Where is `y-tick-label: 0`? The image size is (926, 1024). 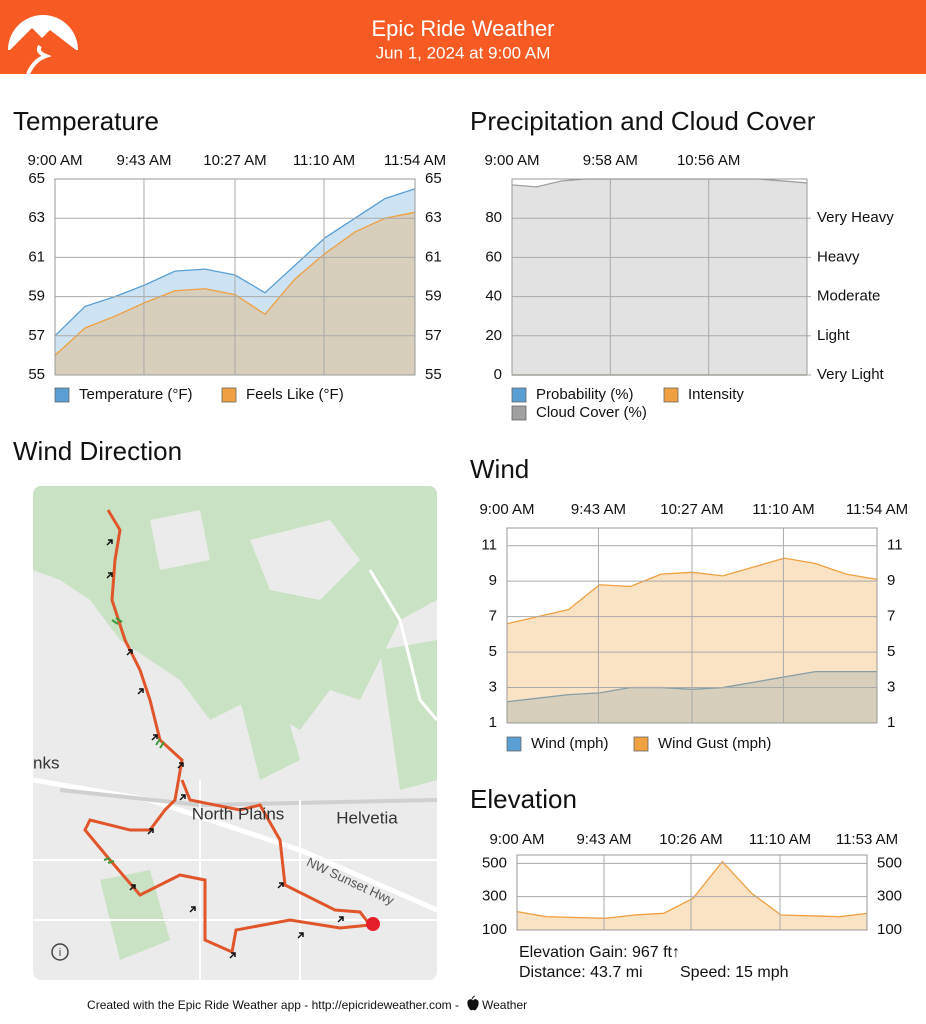 y-tick-label: 0 is located at coordinates (498, 374).